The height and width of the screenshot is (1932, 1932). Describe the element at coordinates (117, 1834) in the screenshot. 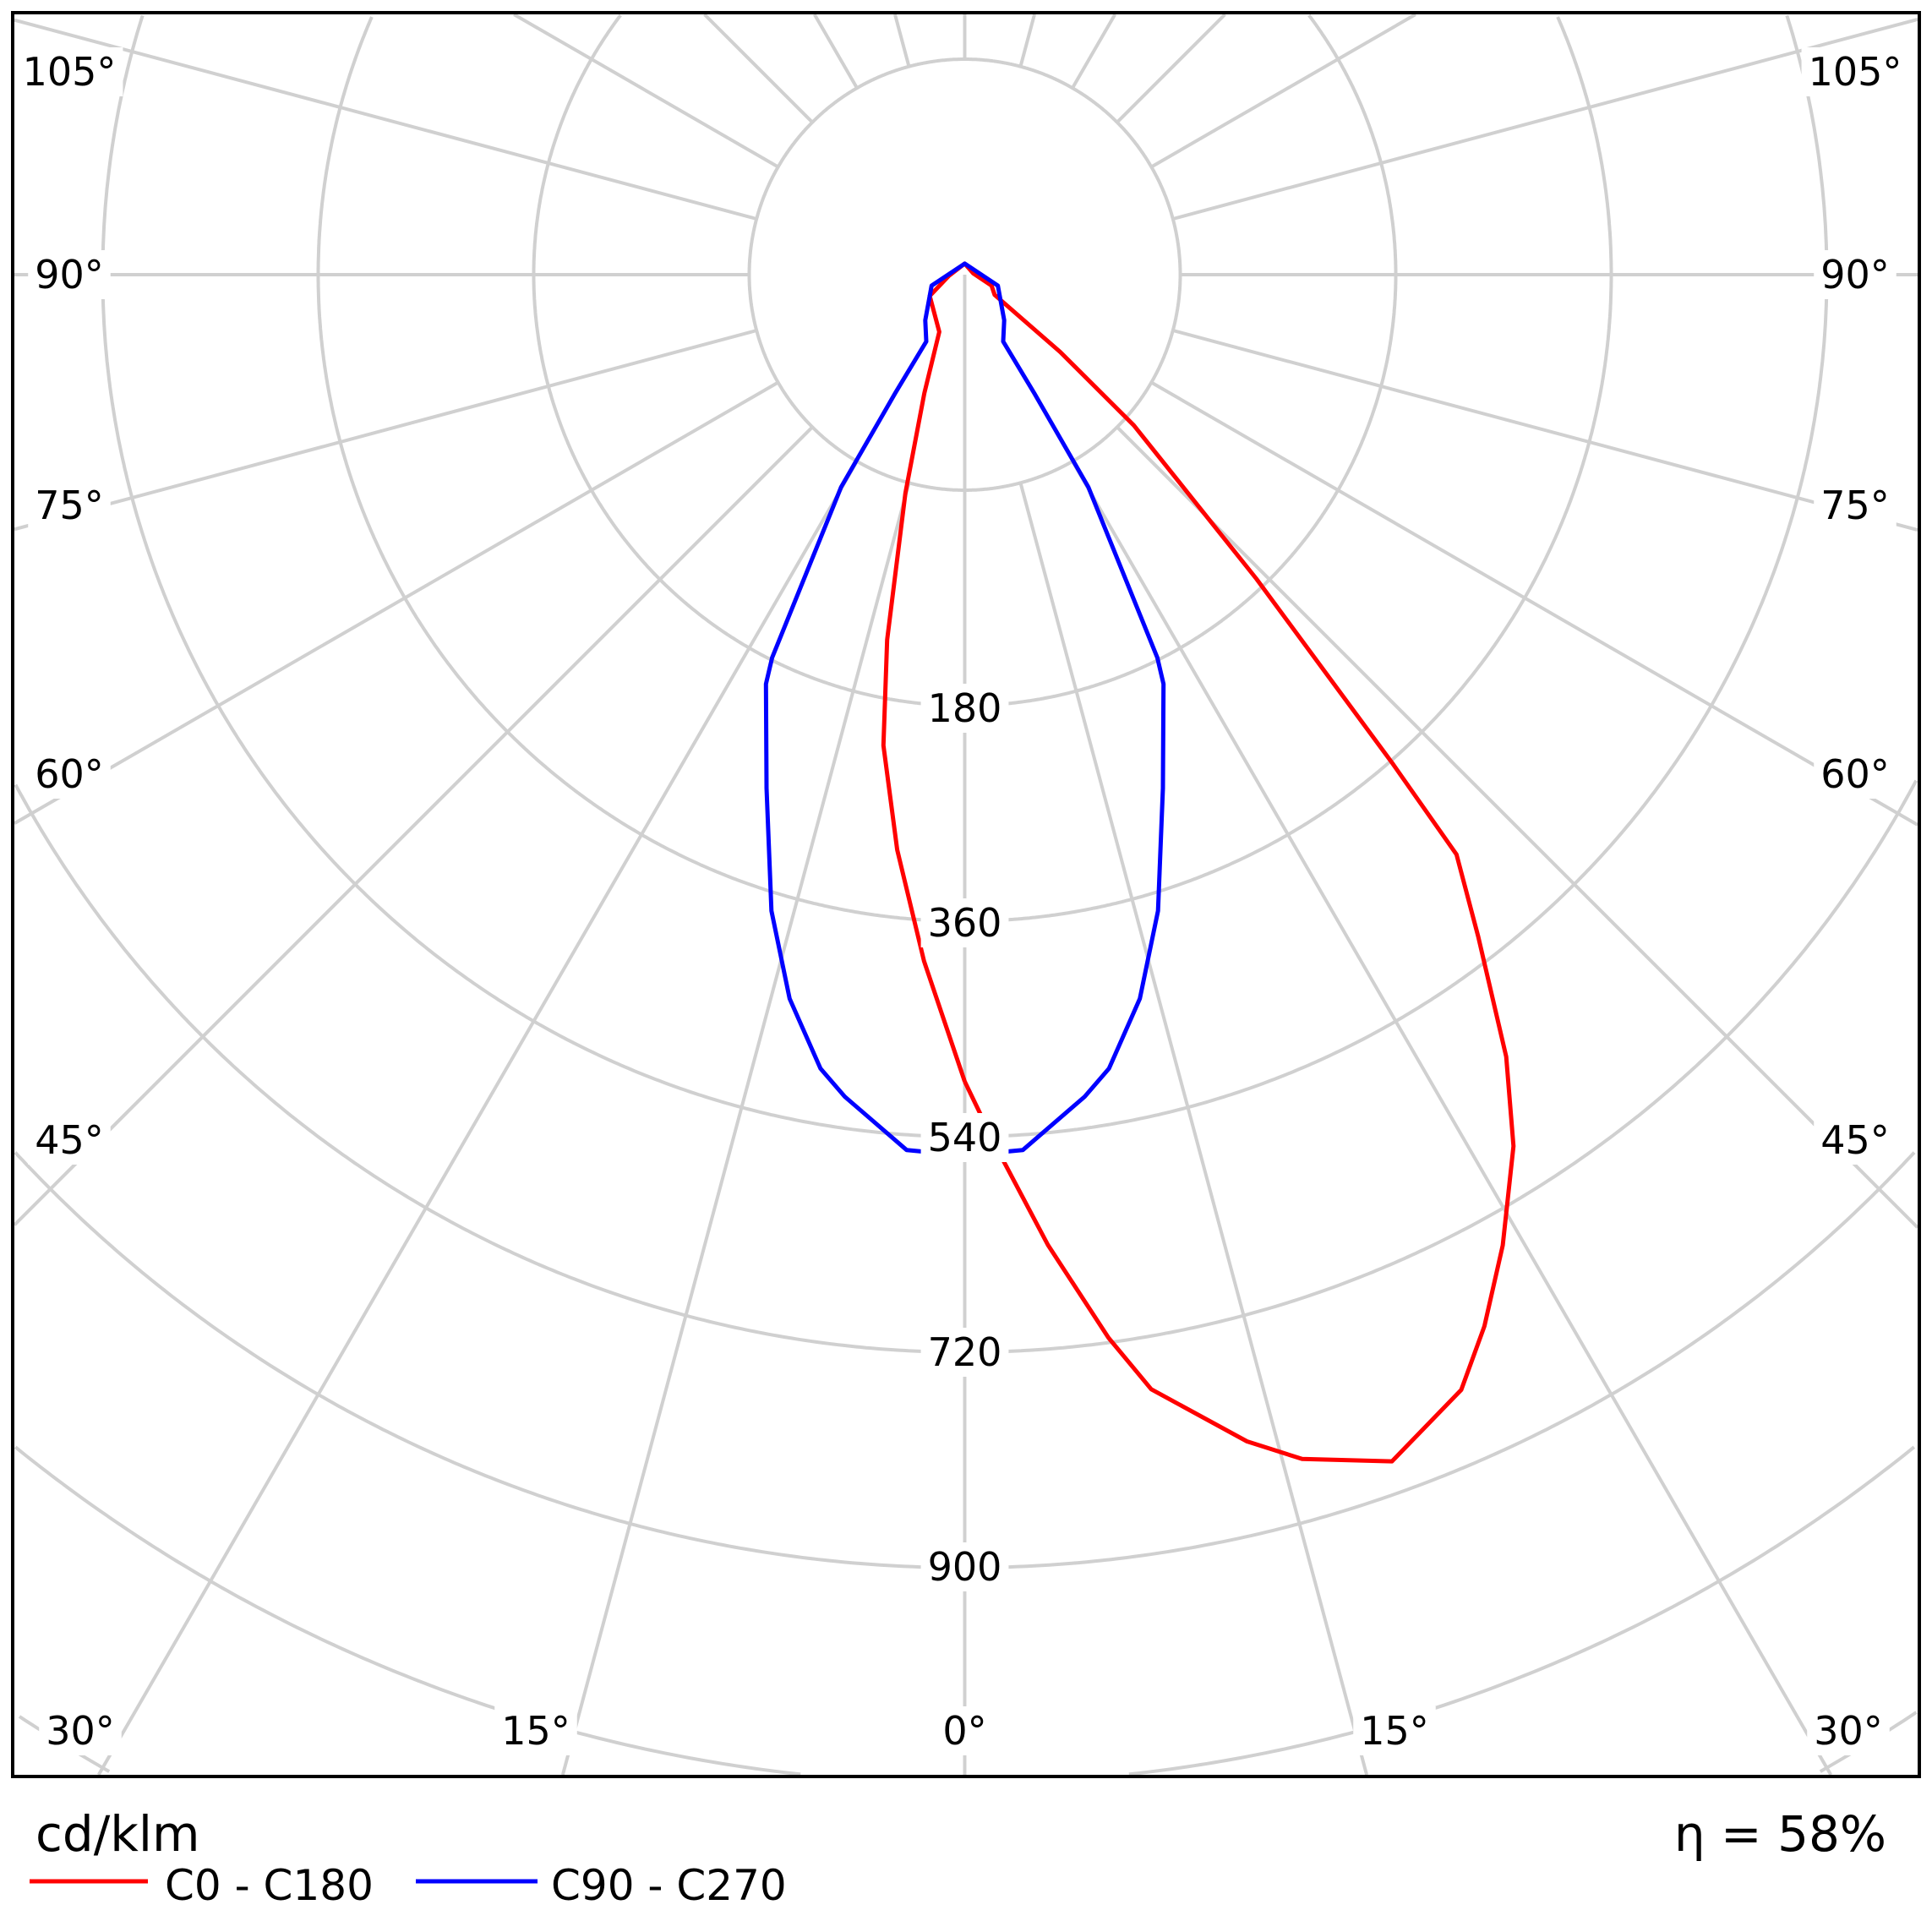

I see `unit-label: cd/klm` at that location.